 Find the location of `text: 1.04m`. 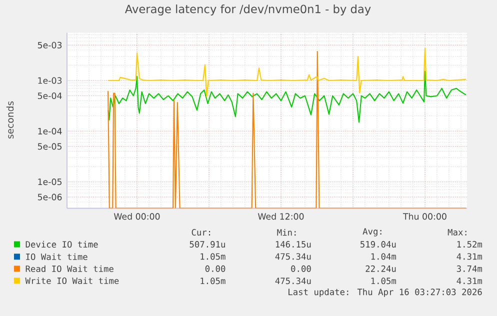

text: 1.04m is located at coordinates (383, 256).